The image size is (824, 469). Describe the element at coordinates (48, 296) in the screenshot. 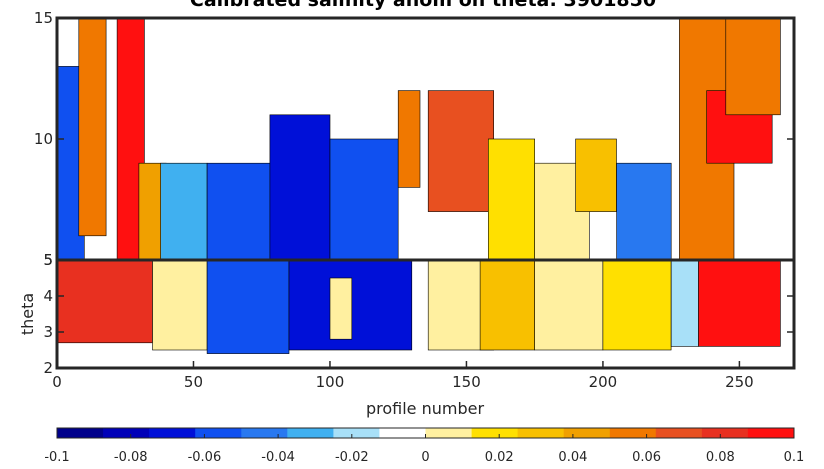

I see `lower-ytick-label: 4` at that location.